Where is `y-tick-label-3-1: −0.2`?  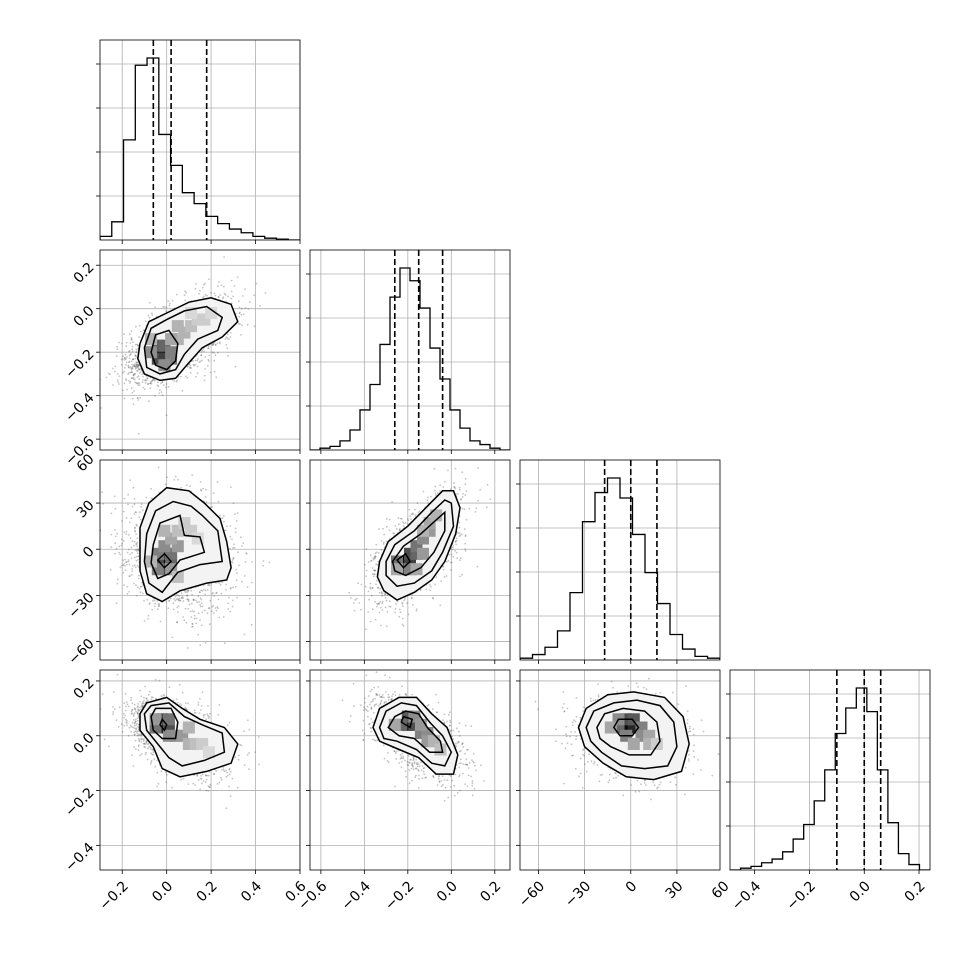 y-tick-label-3-1: −0.2 is located at coordinates (79, 802).